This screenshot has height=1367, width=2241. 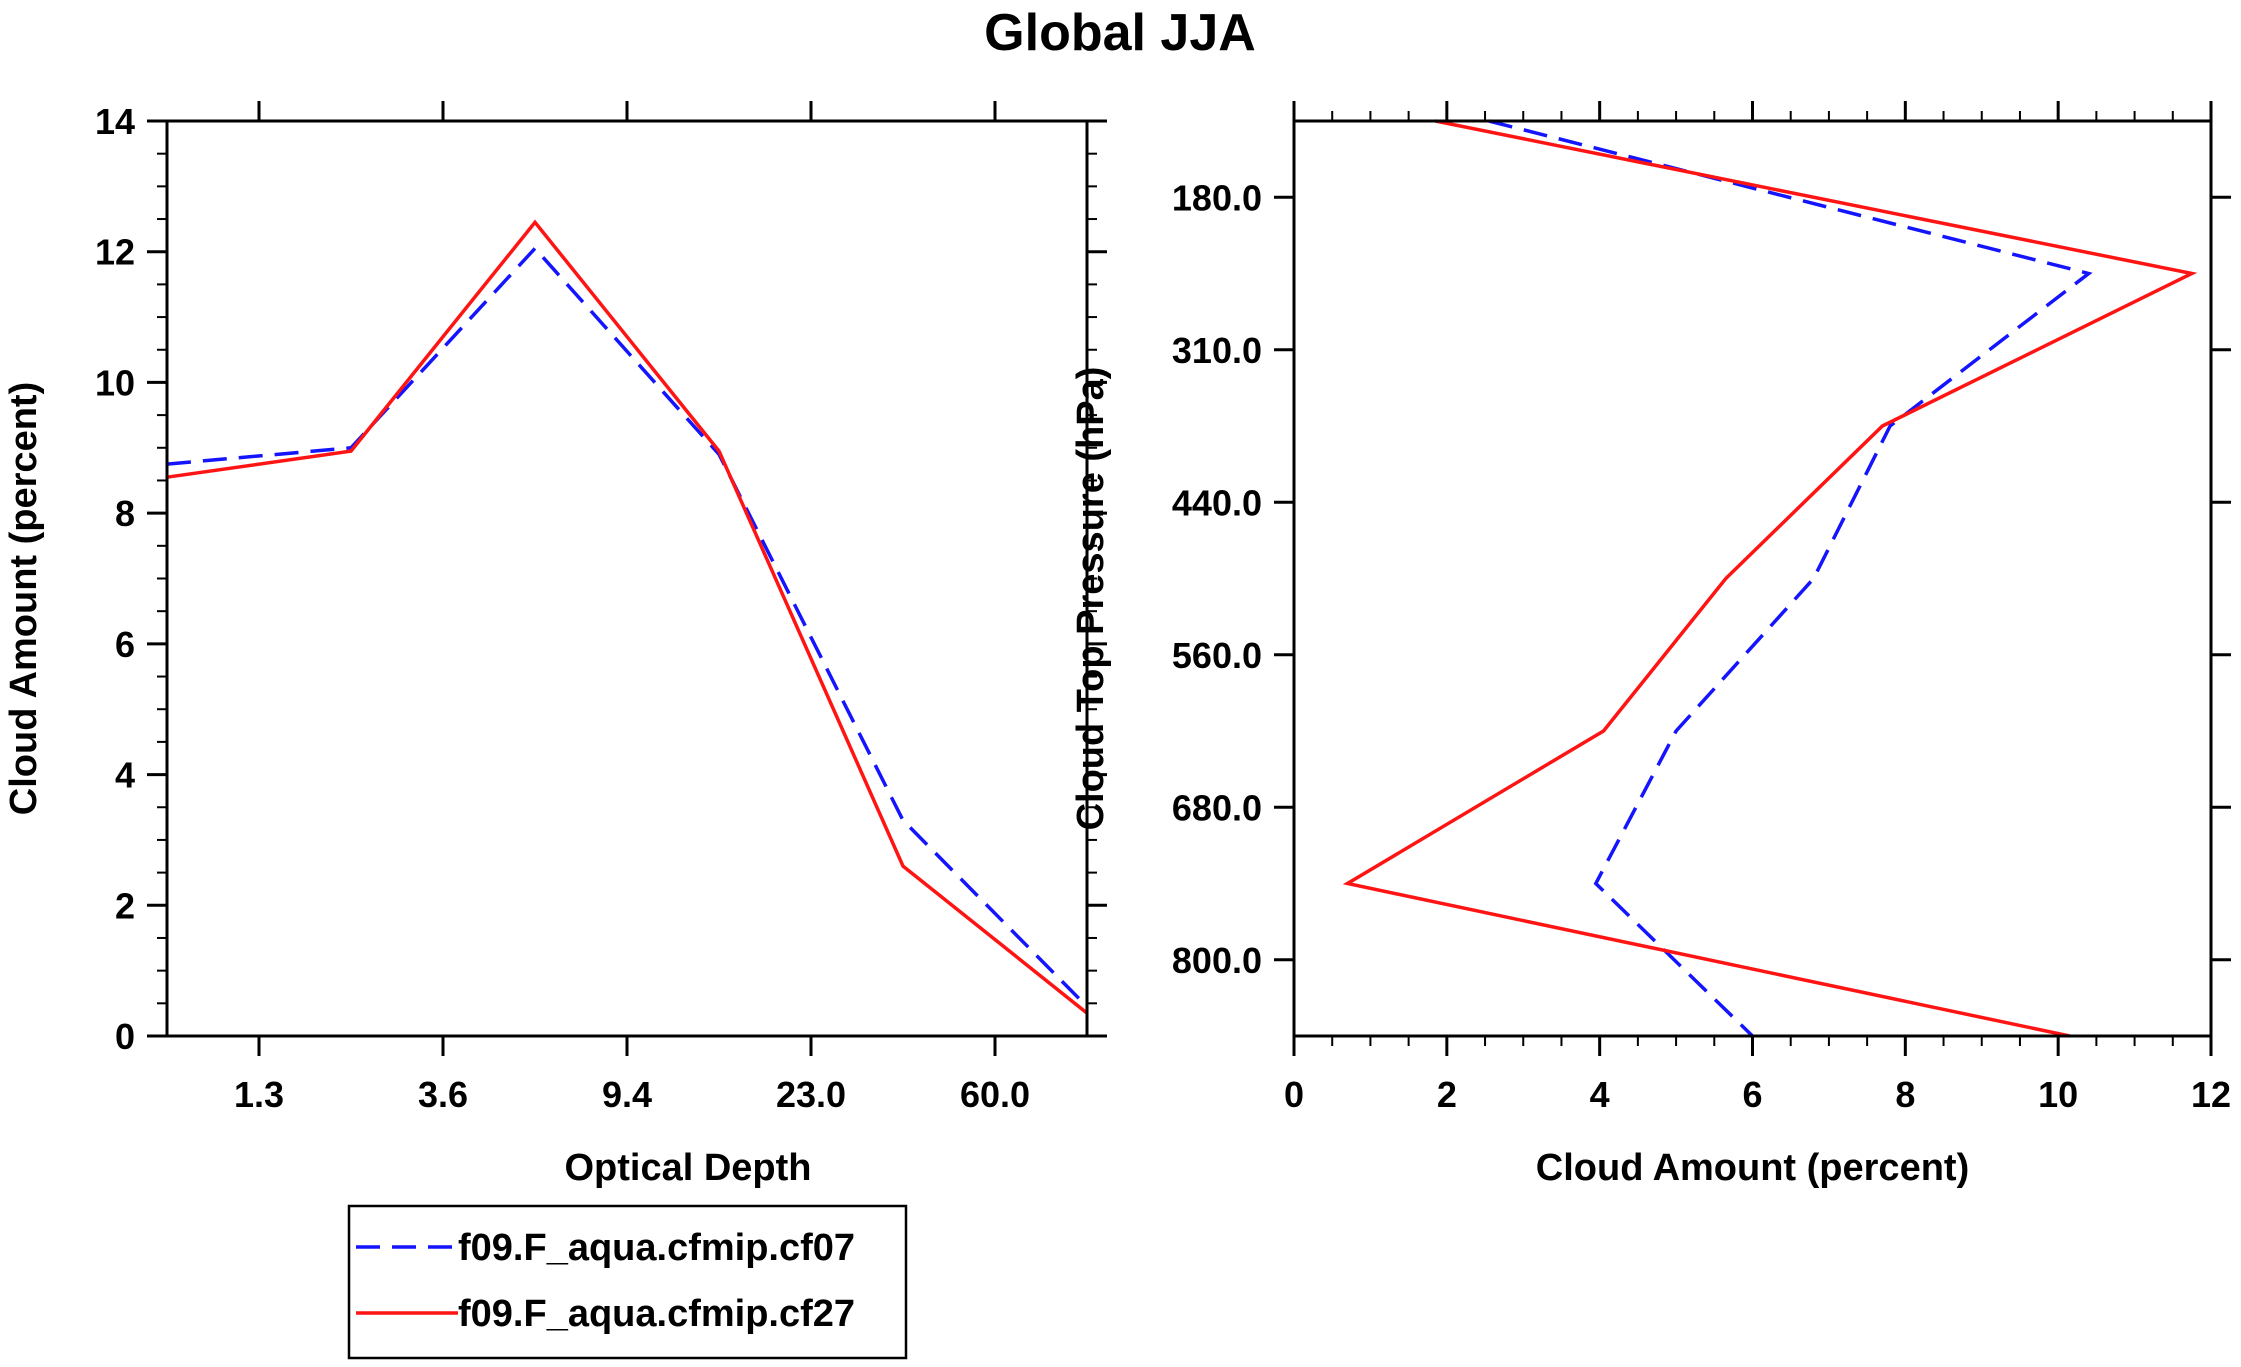 What do you see at coordinates (1217, 350) in the screenshot?
I see `right-y-tick-label: 310.0` at bounding box center [1217, 350].